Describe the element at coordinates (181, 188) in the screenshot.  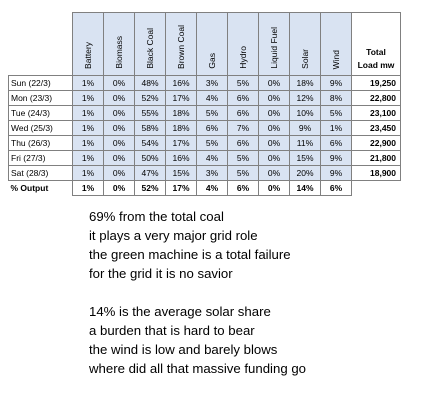
I see `output-cell: 17%` at that location.